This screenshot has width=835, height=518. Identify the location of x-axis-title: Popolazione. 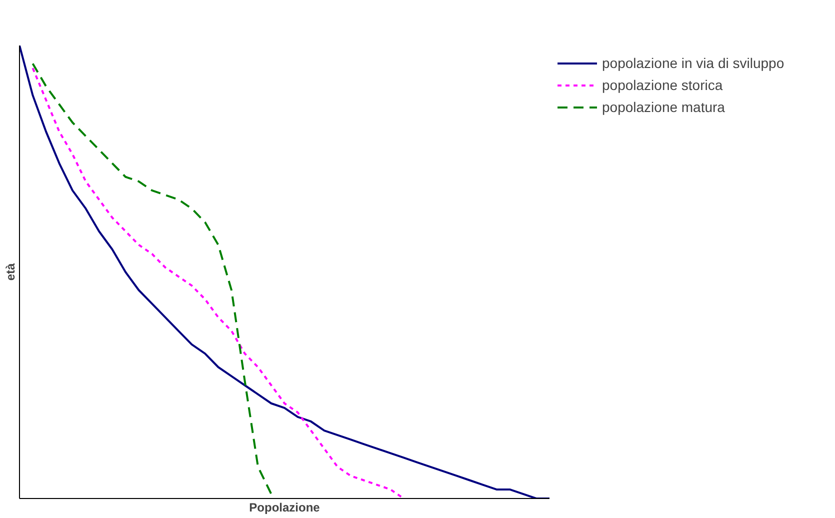
(284, 507).